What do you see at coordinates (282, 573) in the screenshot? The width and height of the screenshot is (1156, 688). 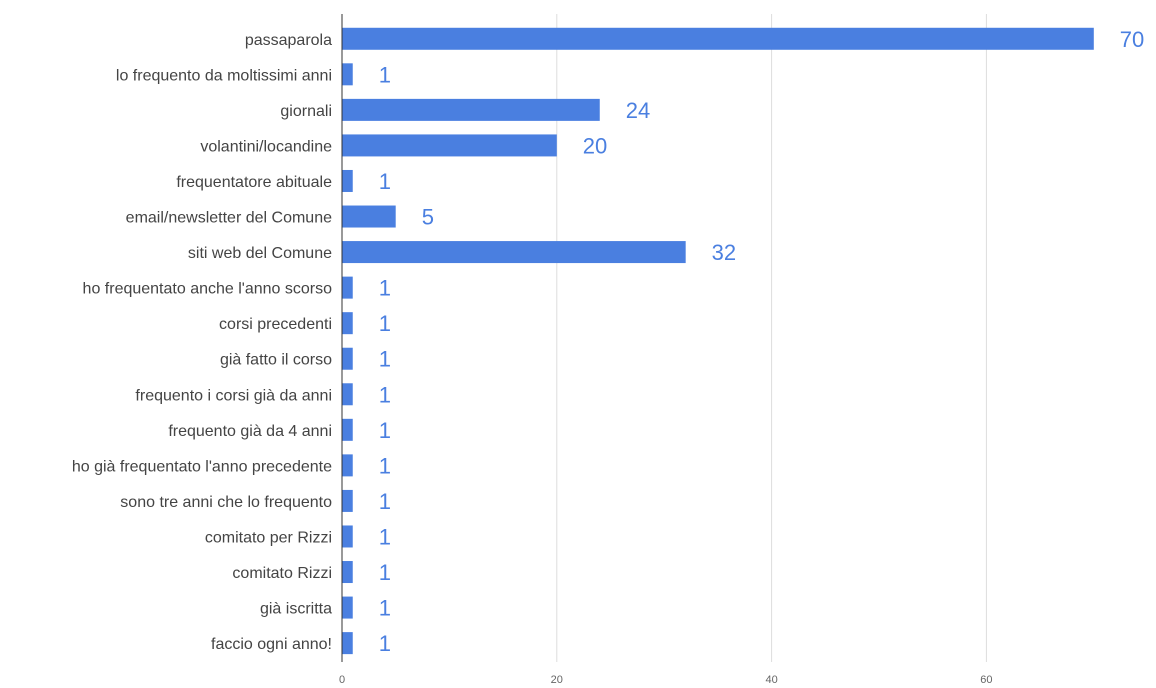 I see `category-label: comitato Rizzi` at bounding box center [282, 573].